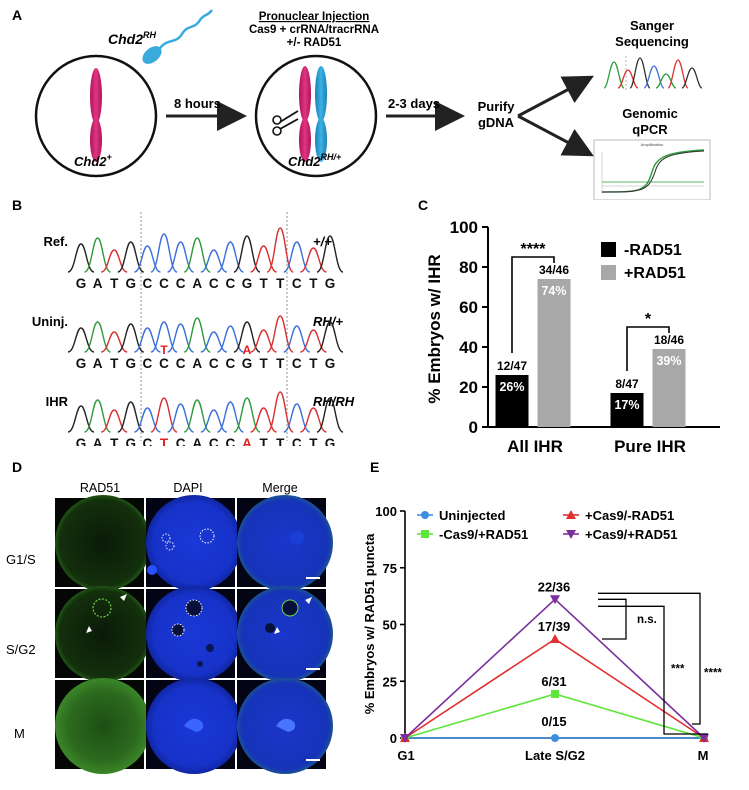 This screenshot has height=790, width=749. I want to click on x-tick-label: Late S/G2, so click(555, 755).